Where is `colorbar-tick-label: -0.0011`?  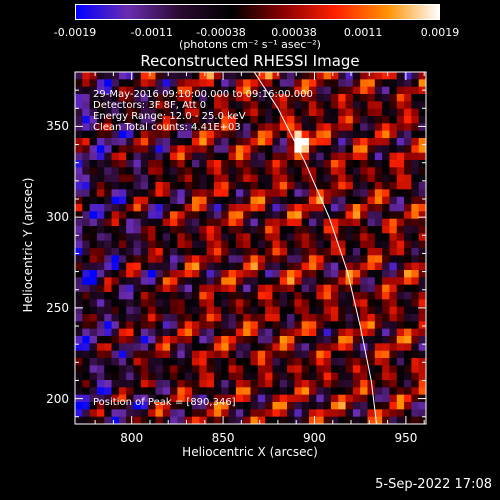 colorbar-tick-label: -0.0011 is located at coordinates (152, 32).